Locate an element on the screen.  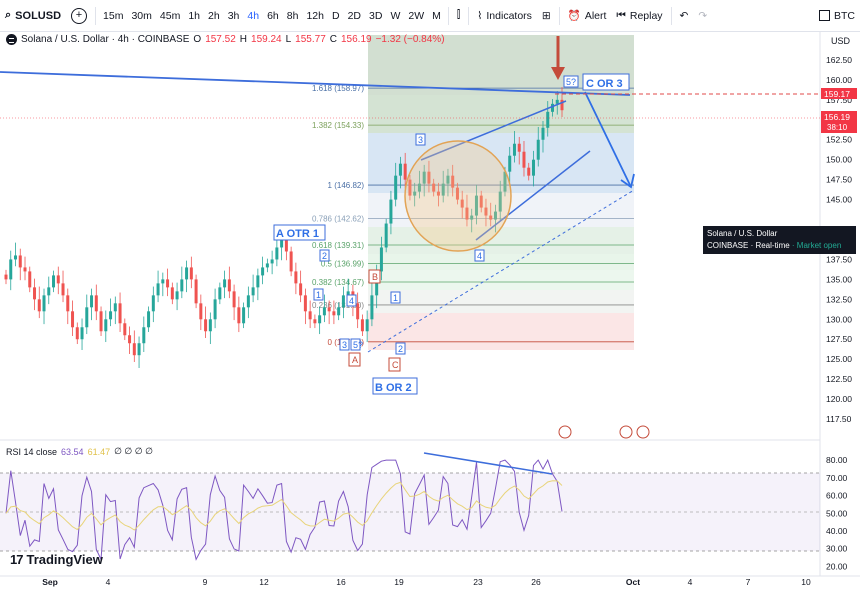
solana-logo-icon is located at coordinates (11, 39).